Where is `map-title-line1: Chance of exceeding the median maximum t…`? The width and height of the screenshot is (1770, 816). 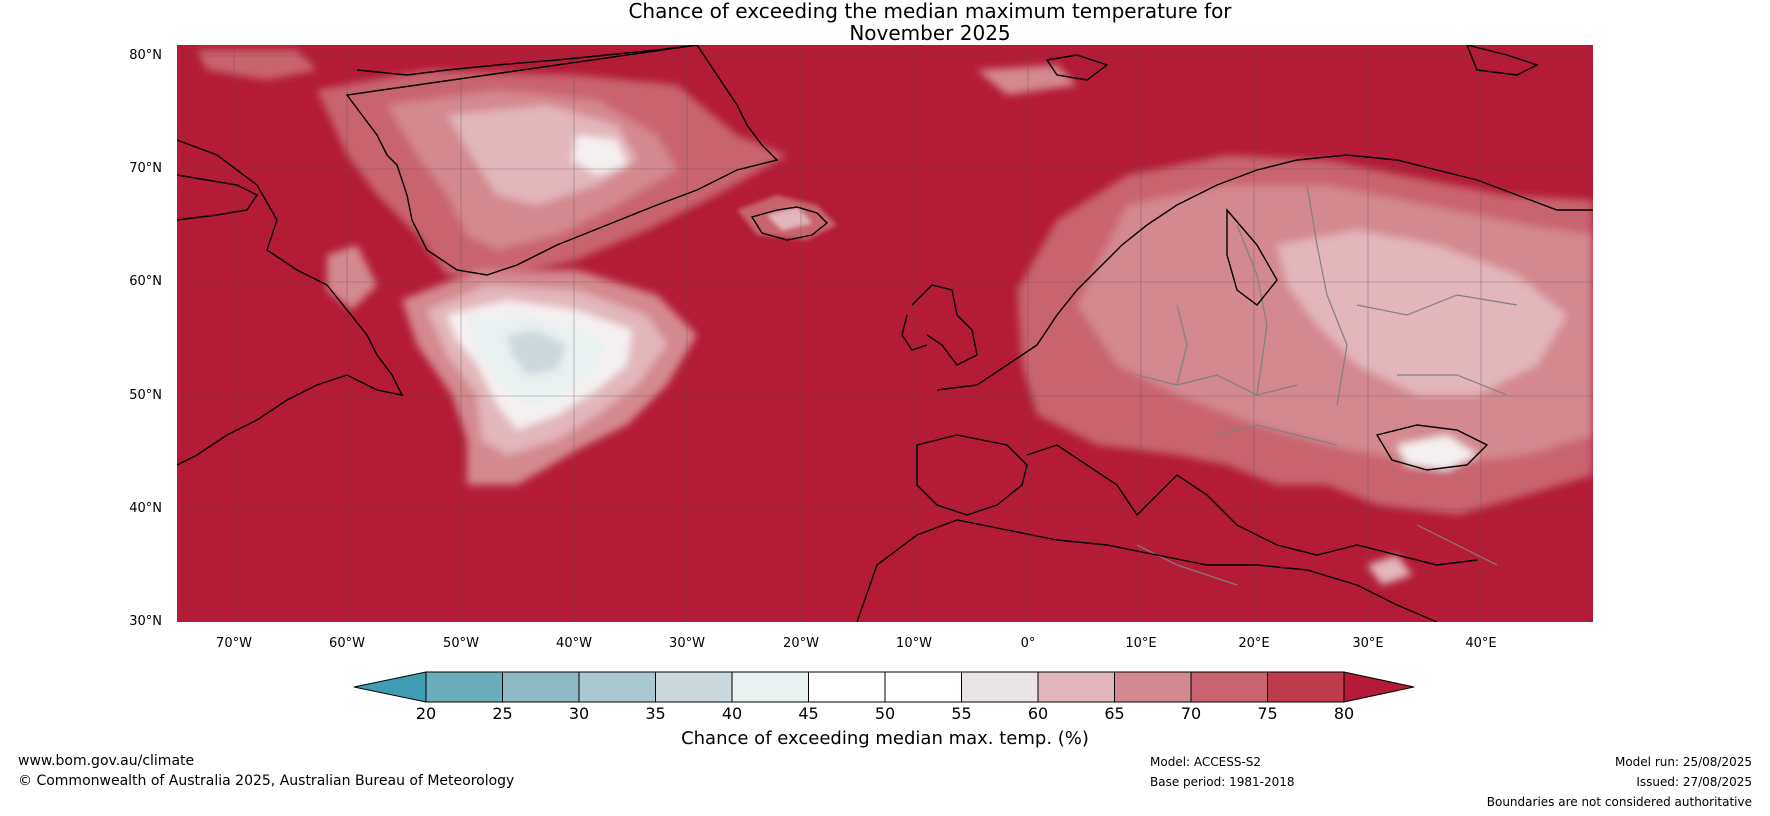
map-title-line1: Chance of exceeding the median maximum t… is located at coordinates (930, 11).